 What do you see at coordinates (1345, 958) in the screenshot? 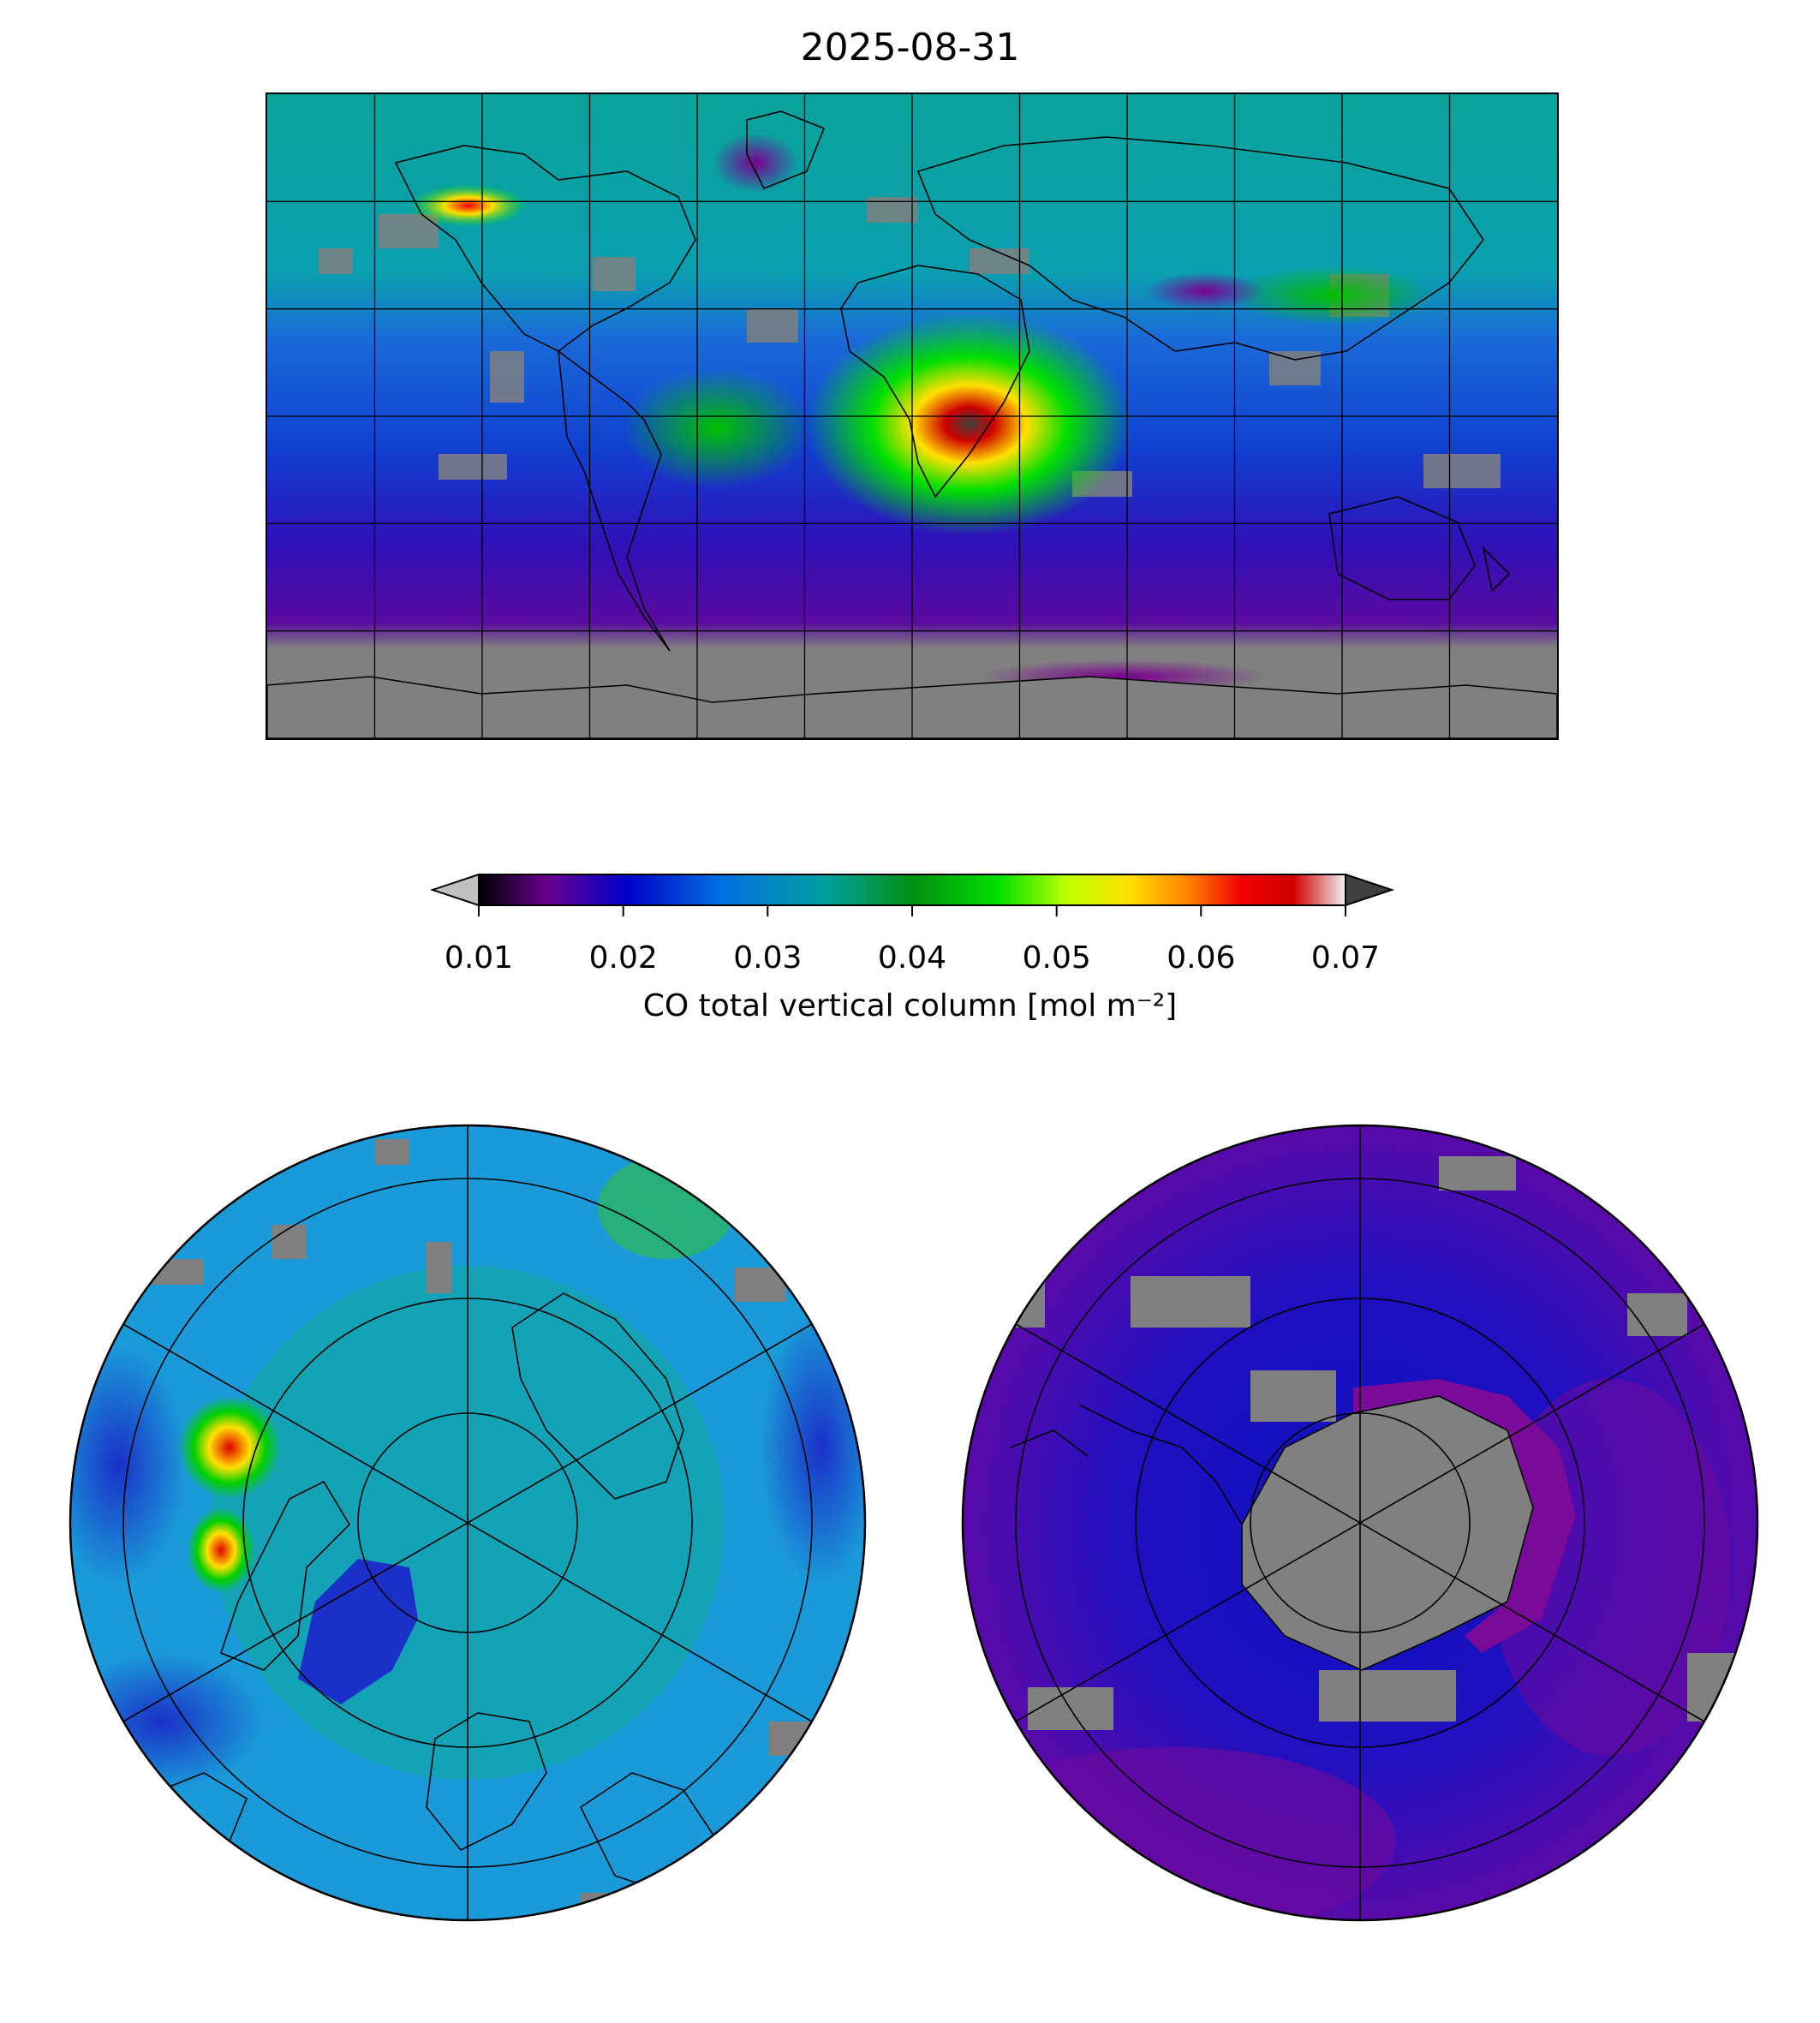
I see `colorbar-tick-label: 0.07` at bounding box center [1345, 958].